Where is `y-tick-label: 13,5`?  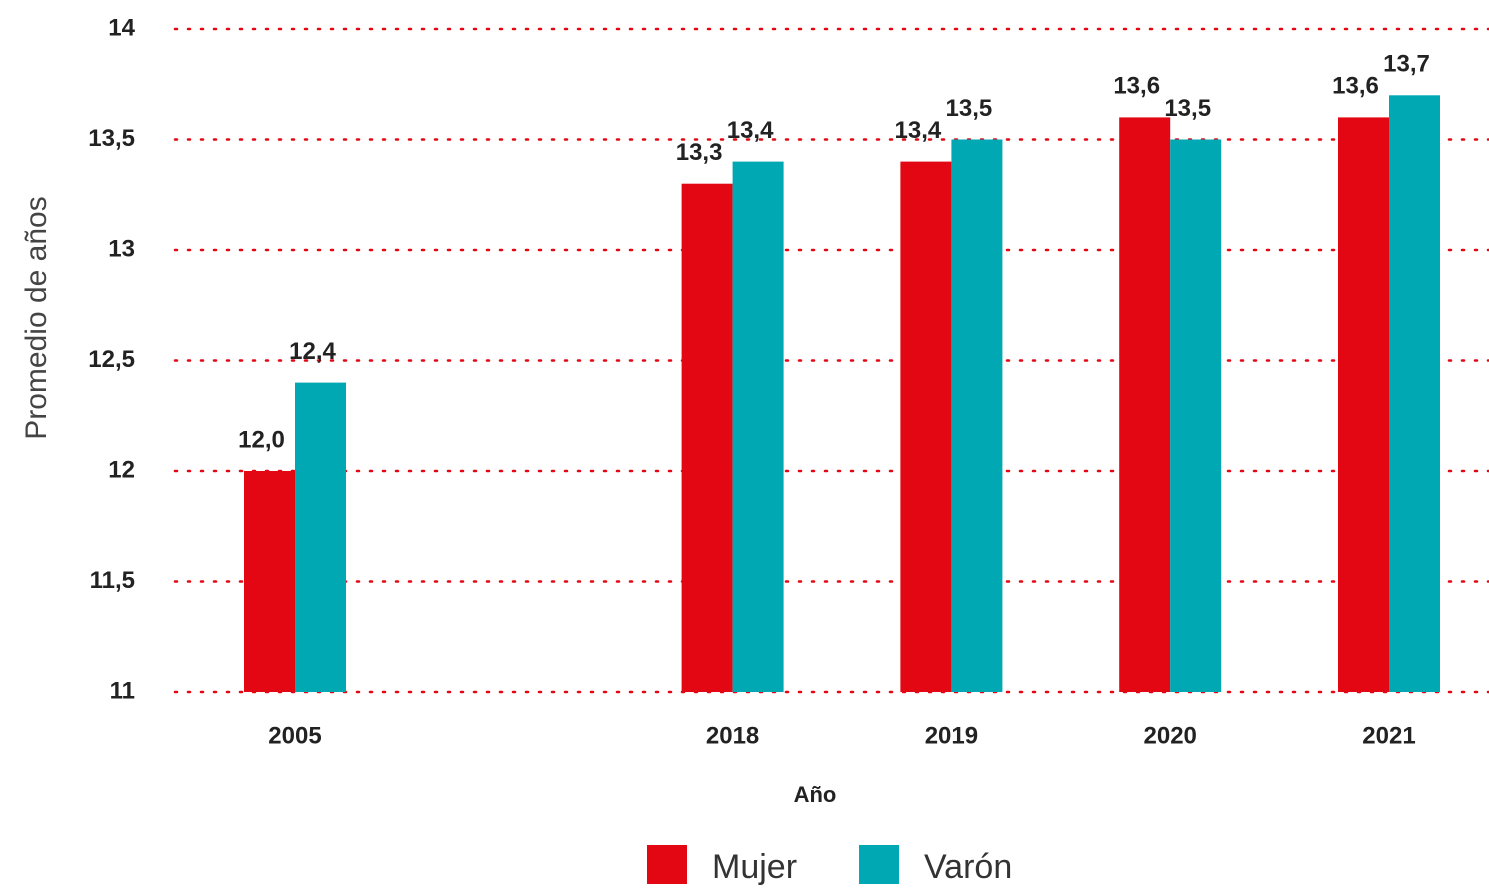 y-tick-label: 13,5 is located at coordinates (111, 138).